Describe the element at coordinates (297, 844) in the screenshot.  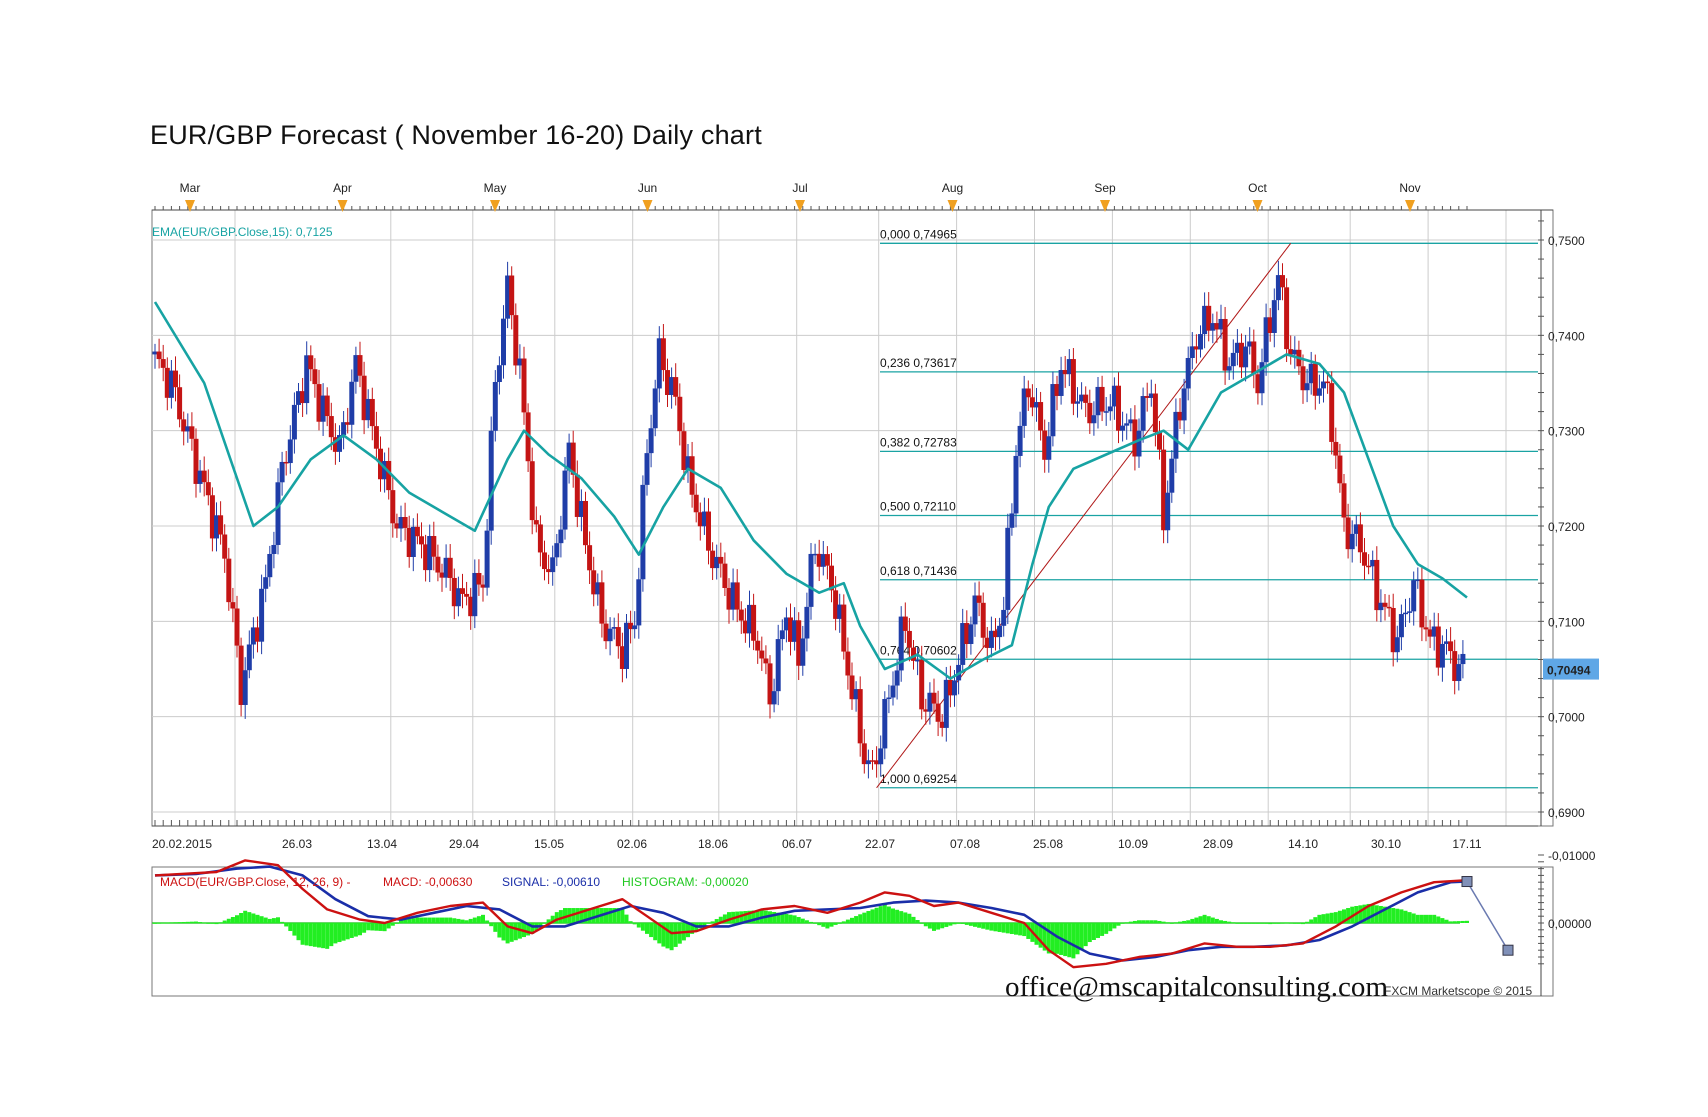
I see `date-label-1: 26.03` at that location.